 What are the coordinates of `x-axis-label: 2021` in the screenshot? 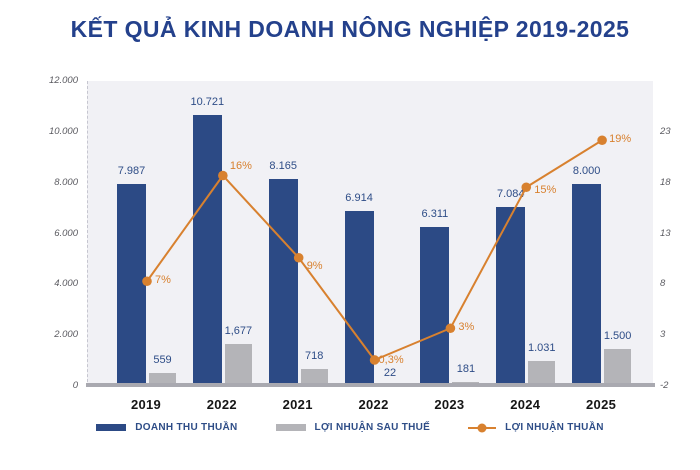 It's located at (297, 404).